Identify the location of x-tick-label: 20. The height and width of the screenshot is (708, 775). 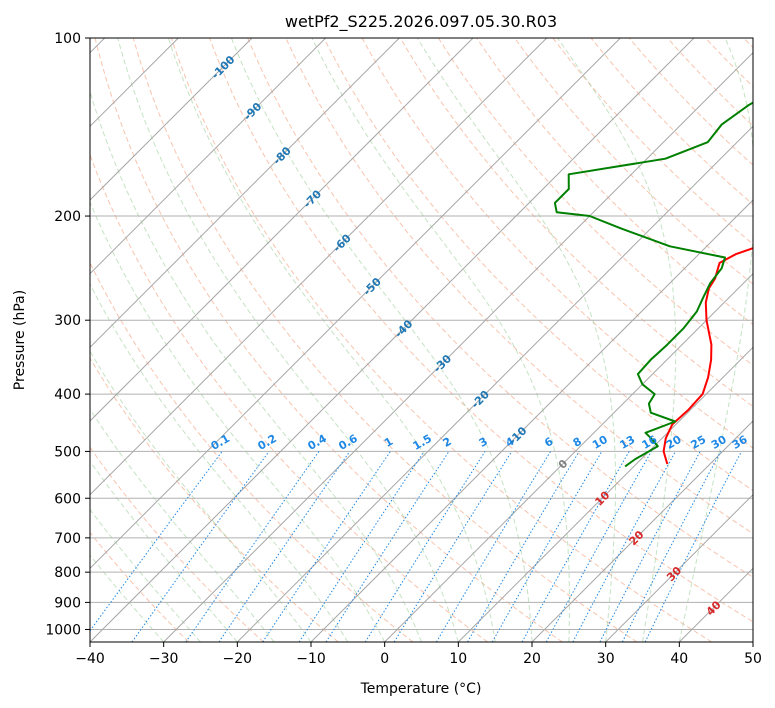
(532, 659).